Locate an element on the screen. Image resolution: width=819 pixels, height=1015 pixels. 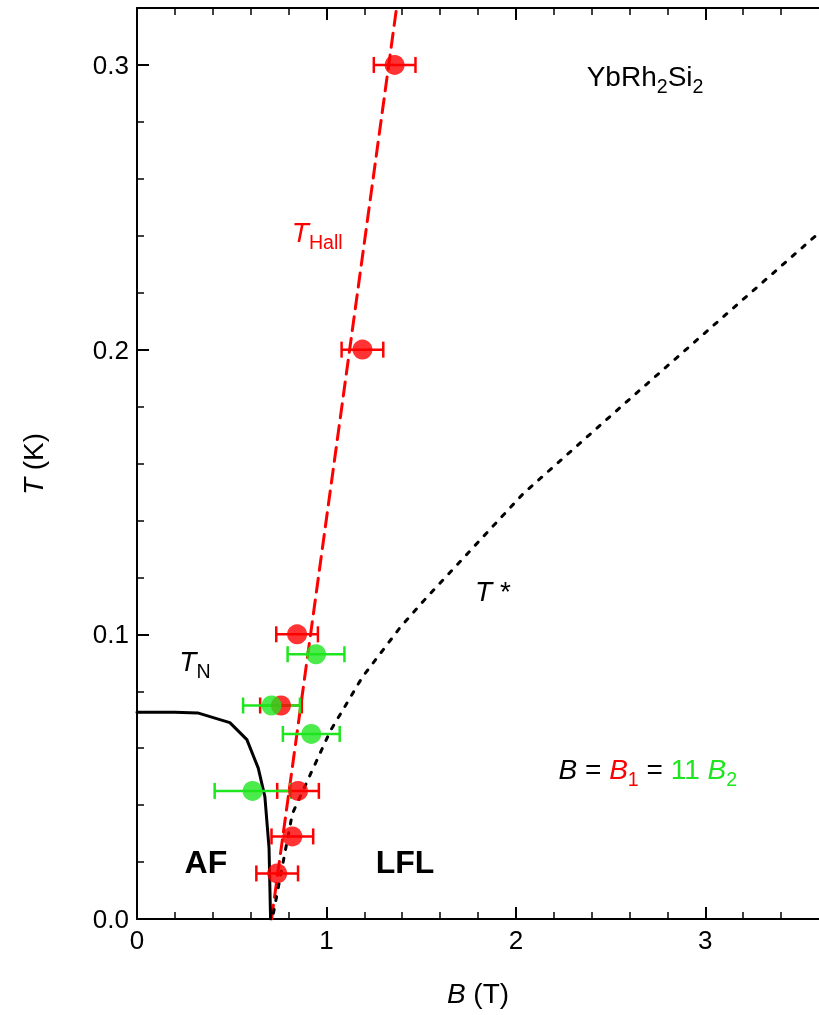
x-tick-label: 0 is located at coordinates (137, 940).